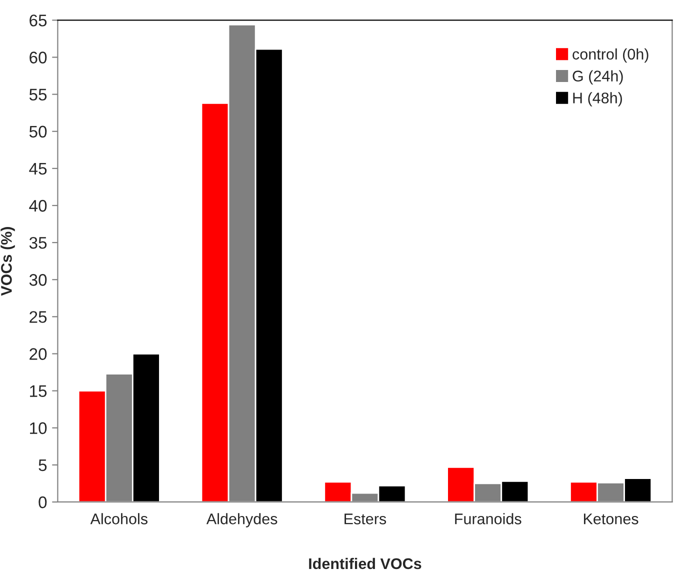  What do you see at coordinates (38, 20) in the screenshot?
I see `y-tick-label: 65` at bounding box center [38, 20].